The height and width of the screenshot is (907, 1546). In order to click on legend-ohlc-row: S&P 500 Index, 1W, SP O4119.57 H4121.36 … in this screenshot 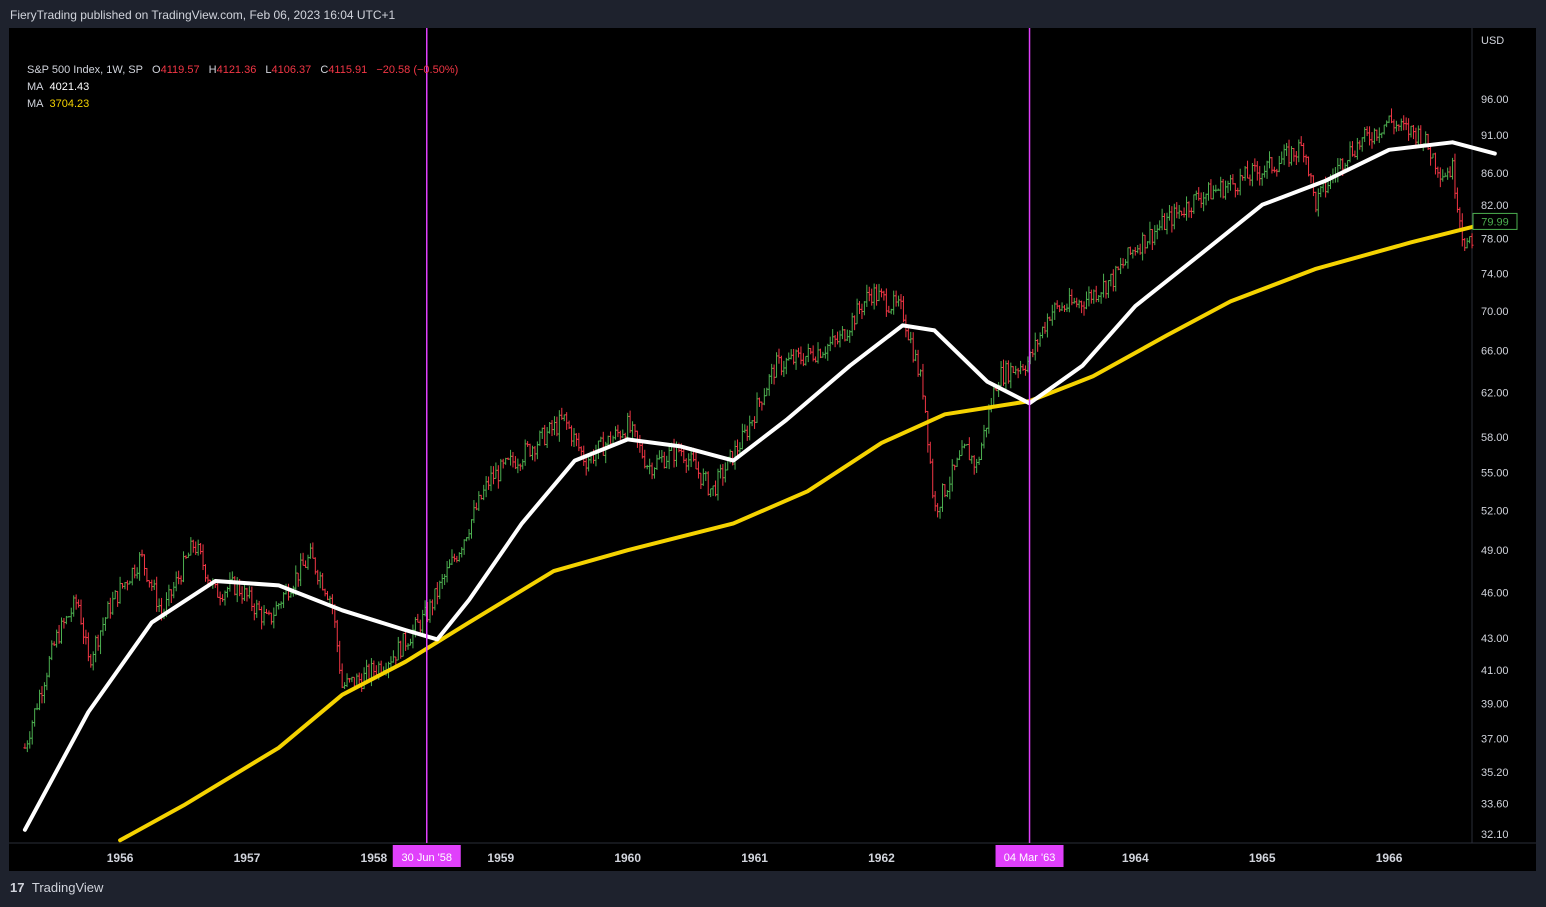, I will do `click(242, 70)`.